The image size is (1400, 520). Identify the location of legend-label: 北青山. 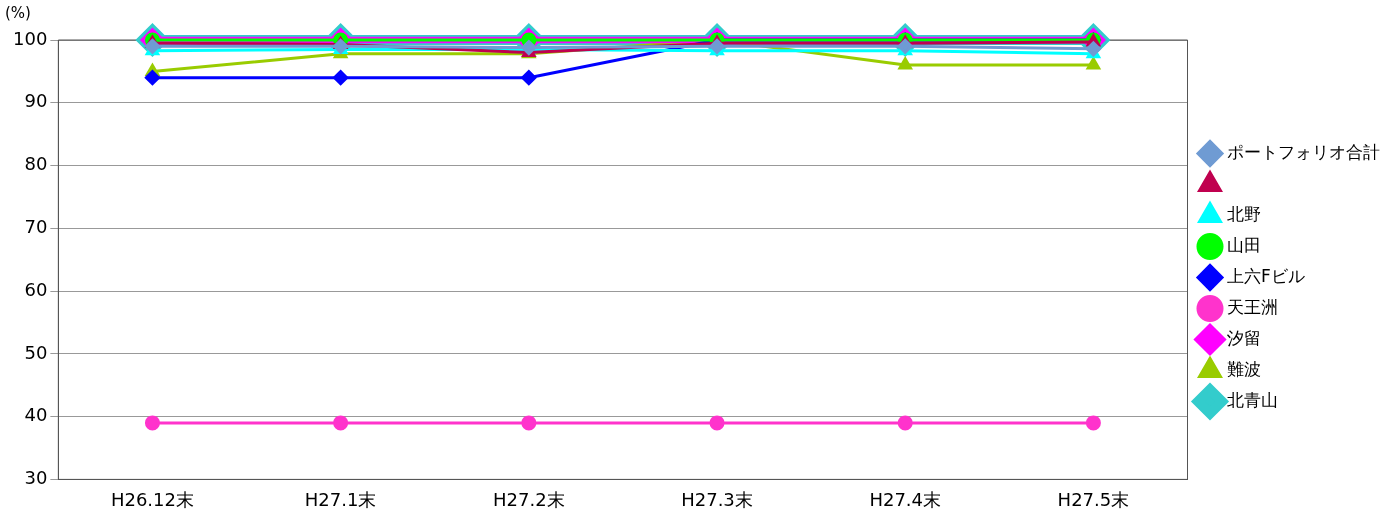
(1252, 399).